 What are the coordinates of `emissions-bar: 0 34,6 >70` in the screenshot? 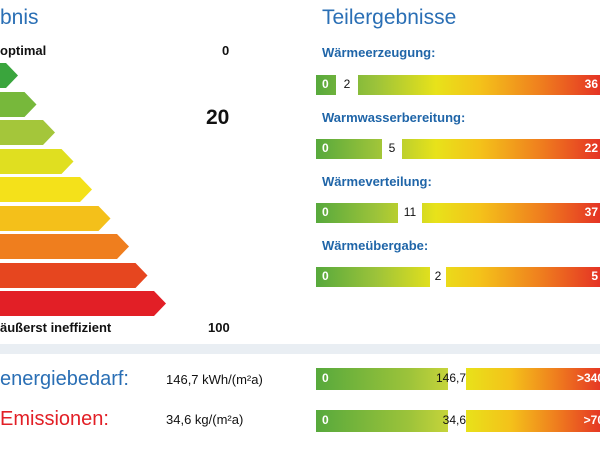 It's located at (458, 421).